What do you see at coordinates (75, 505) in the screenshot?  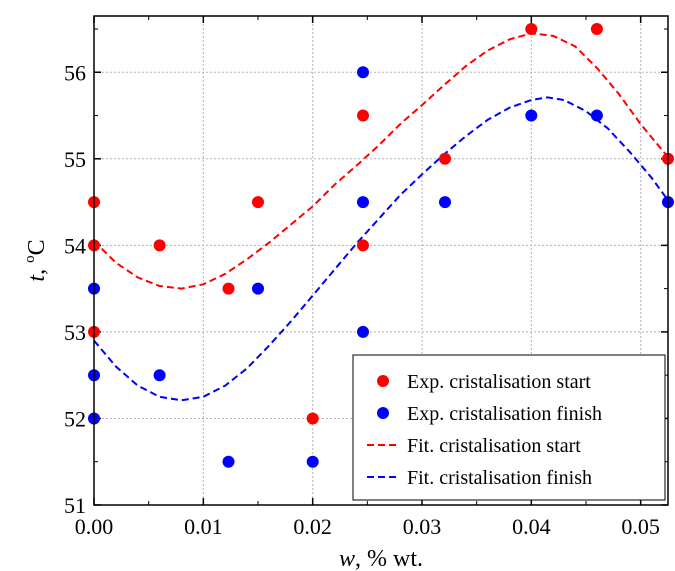 I see `y-tick-label: 51` at bounding box center [75, 505].